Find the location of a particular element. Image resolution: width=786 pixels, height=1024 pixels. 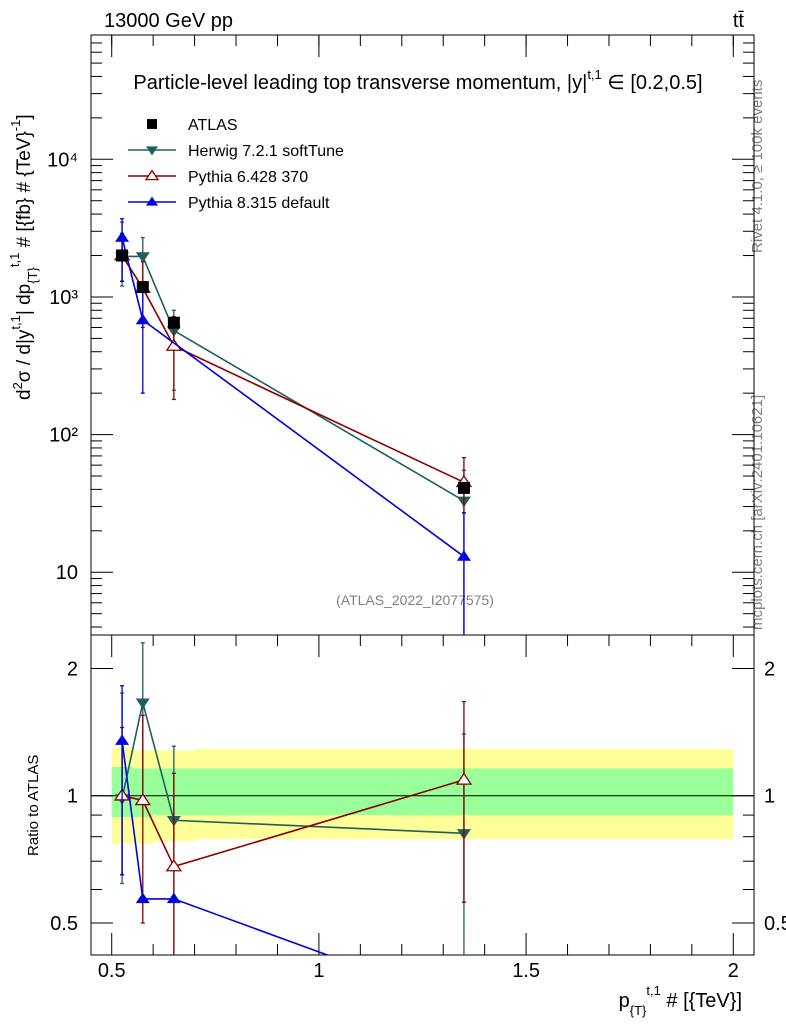

energy-label: 13000 GeV pp is located at coordinates (168, 21).